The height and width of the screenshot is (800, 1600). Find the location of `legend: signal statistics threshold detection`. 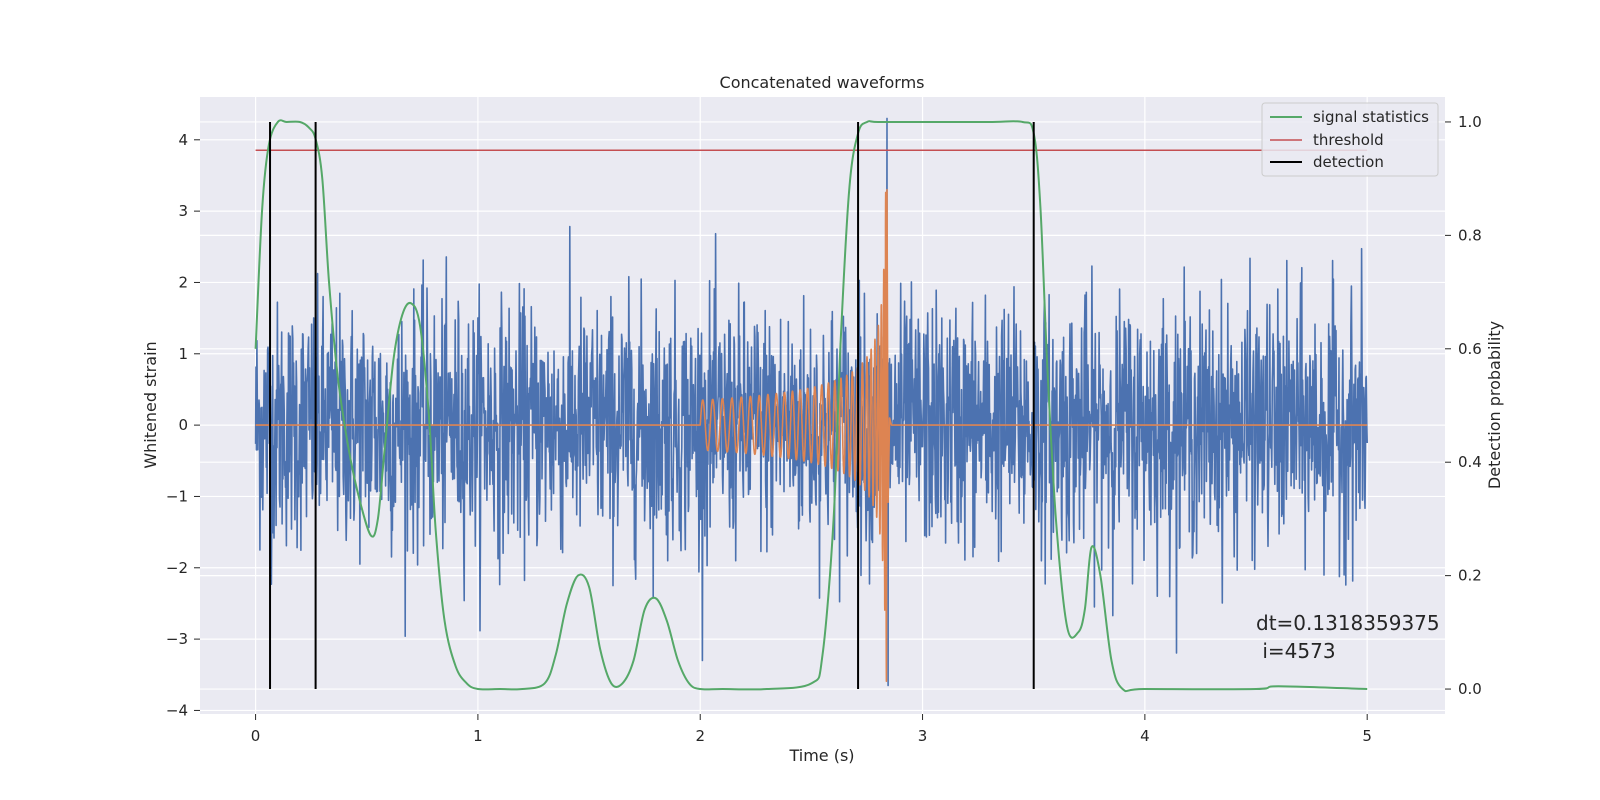

legend: signal statistics threshold detection is located at coordinates (1350, 139).